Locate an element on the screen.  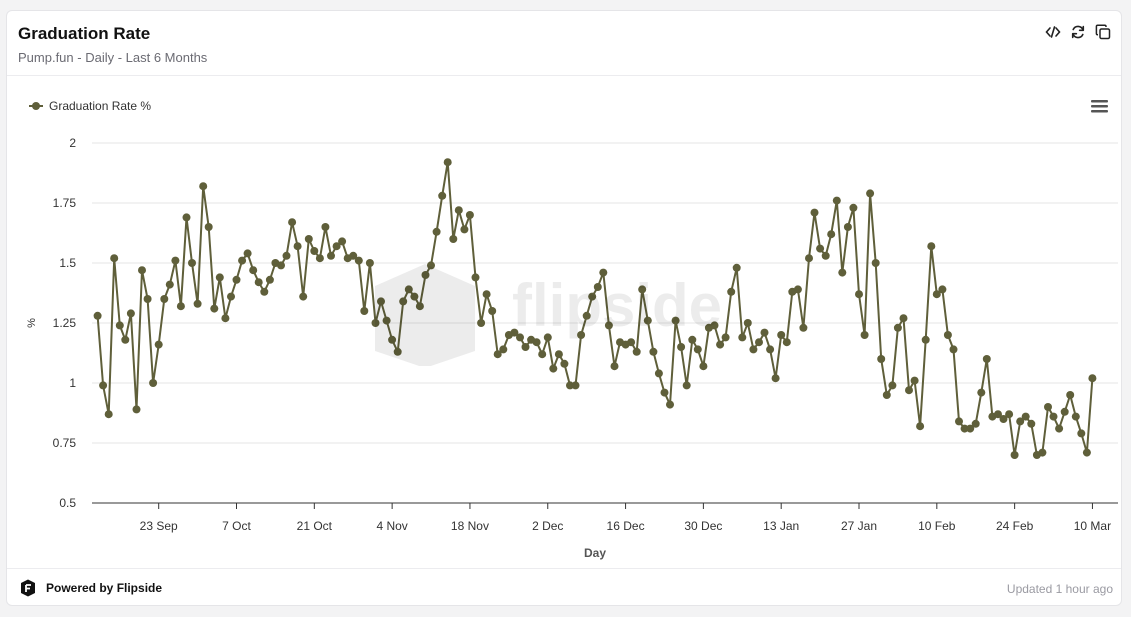
footer-brand: Powered by Flipside is located at coordinates (90, 588).